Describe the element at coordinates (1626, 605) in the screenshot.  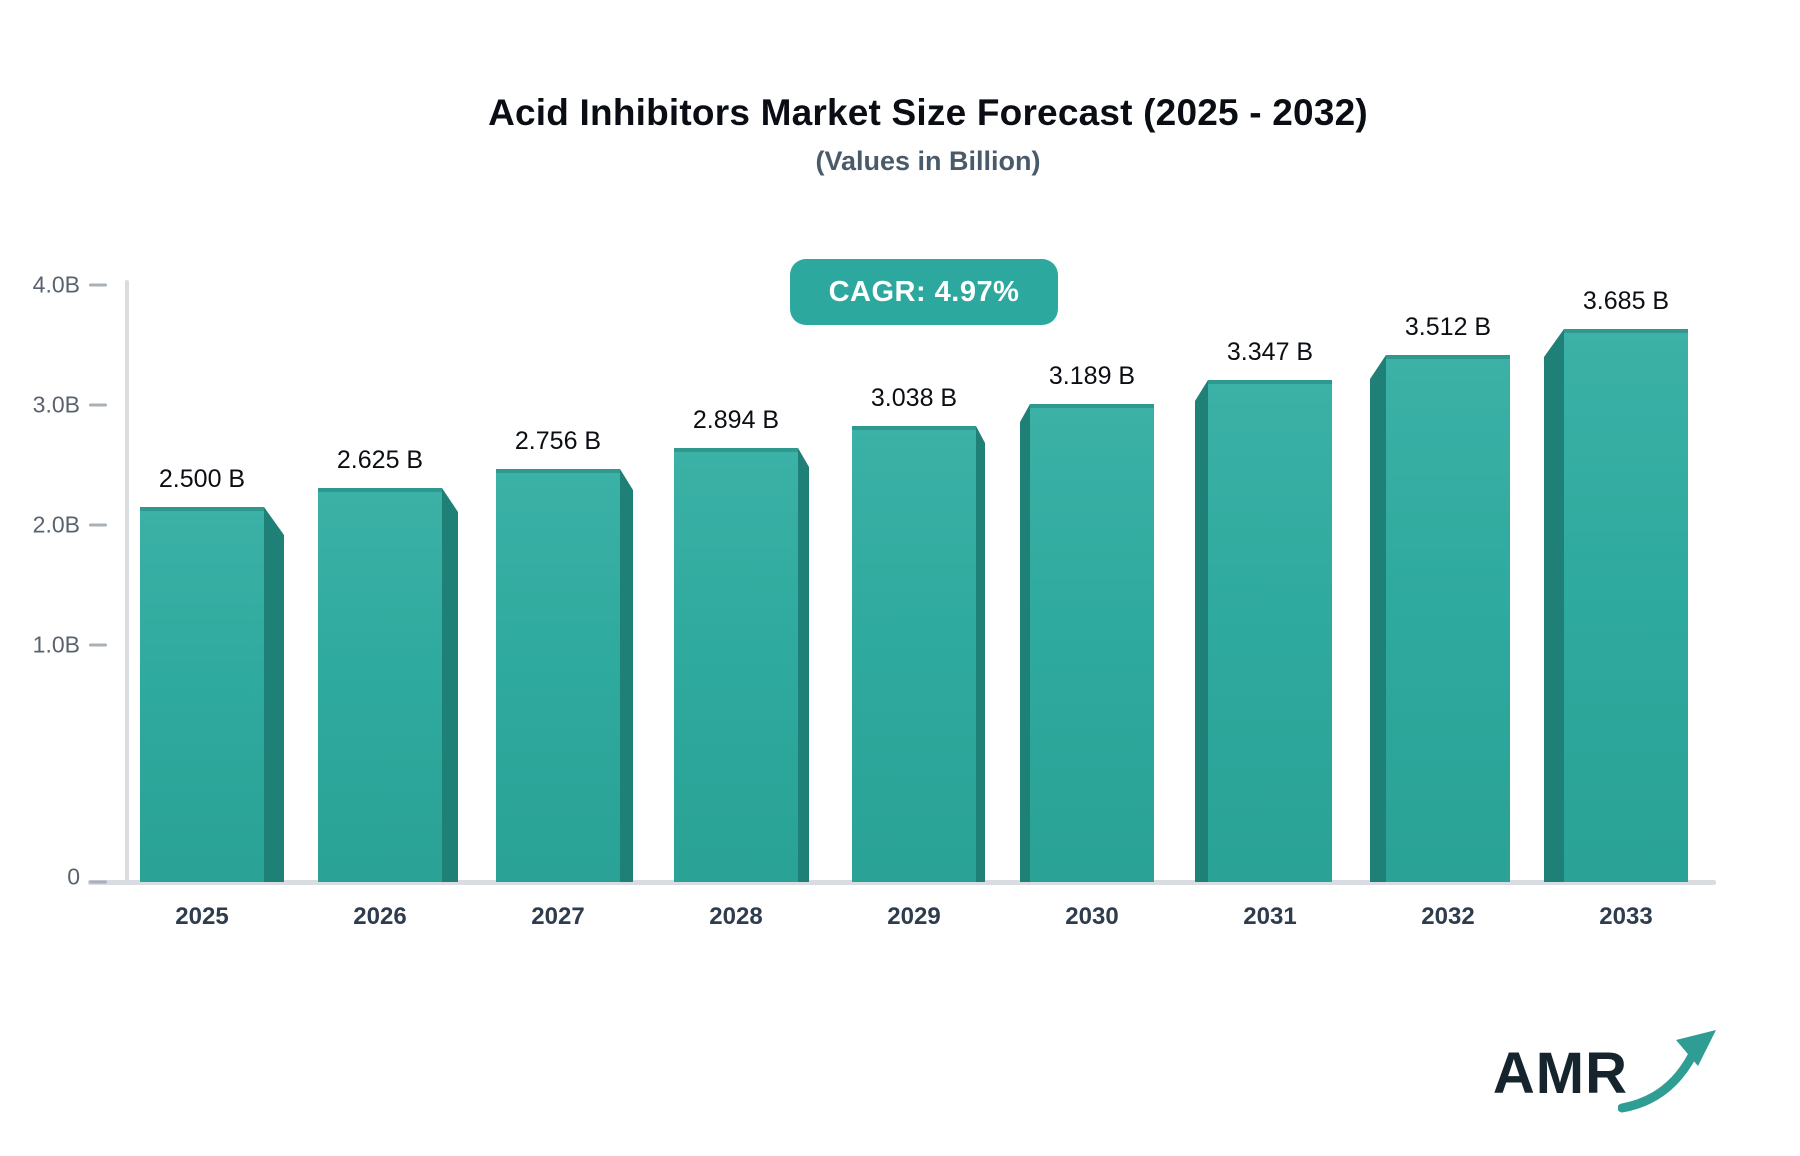
I see `bar-front-2033` at that location.